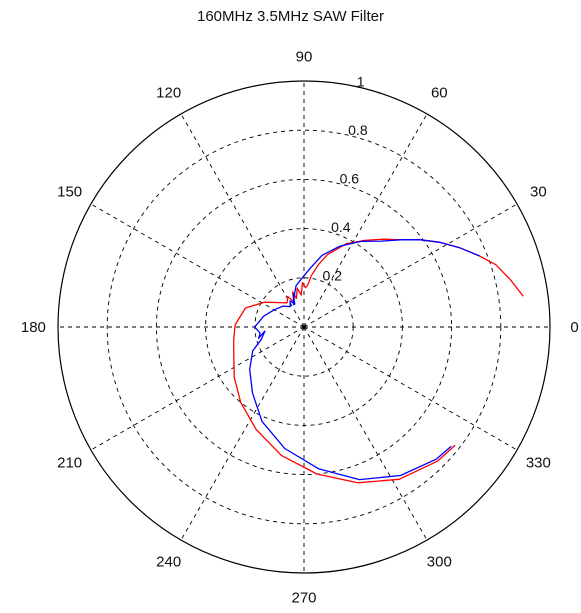 The width and height of the screenshot is (581, 613). Describe the element at coordinates (168, 561) in the screenshot. I see `angle-tick-label-240: 240` at that location.